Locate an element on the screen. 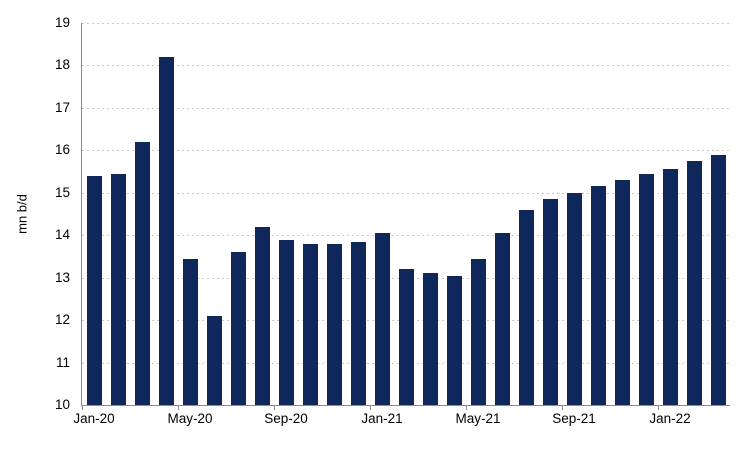 The height and width of the screenshot is (450, 750). y-tick-label: 17 is located at coordinates (62, 107).